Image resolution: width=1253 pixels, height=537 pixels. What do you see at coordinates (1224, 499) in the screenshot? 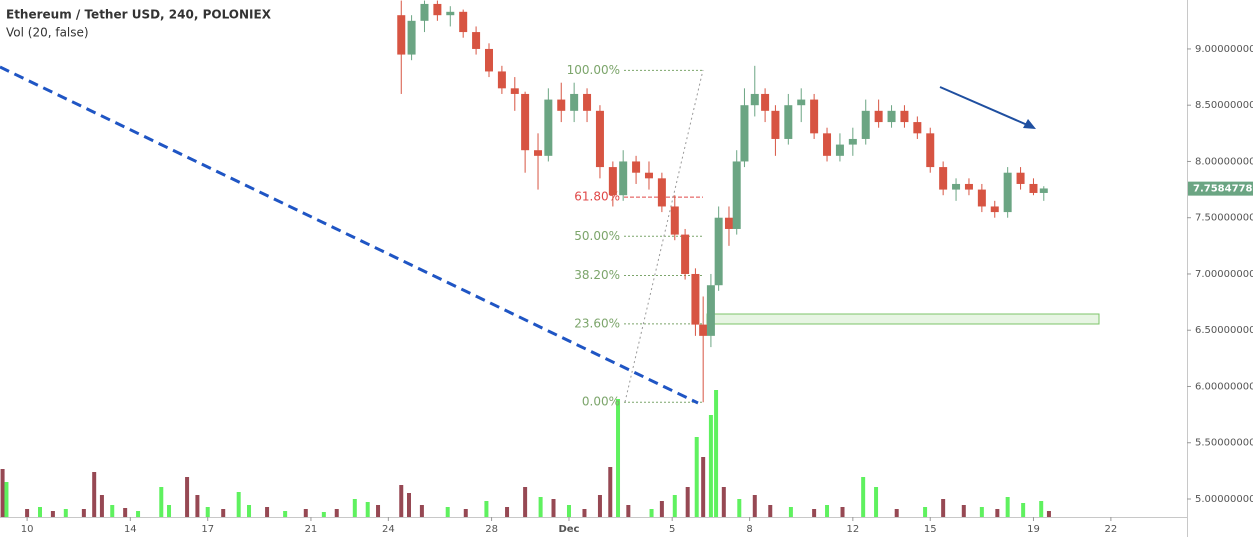
I see `y-tick-label: 5.00000000` at bounding box center [1224, 499].